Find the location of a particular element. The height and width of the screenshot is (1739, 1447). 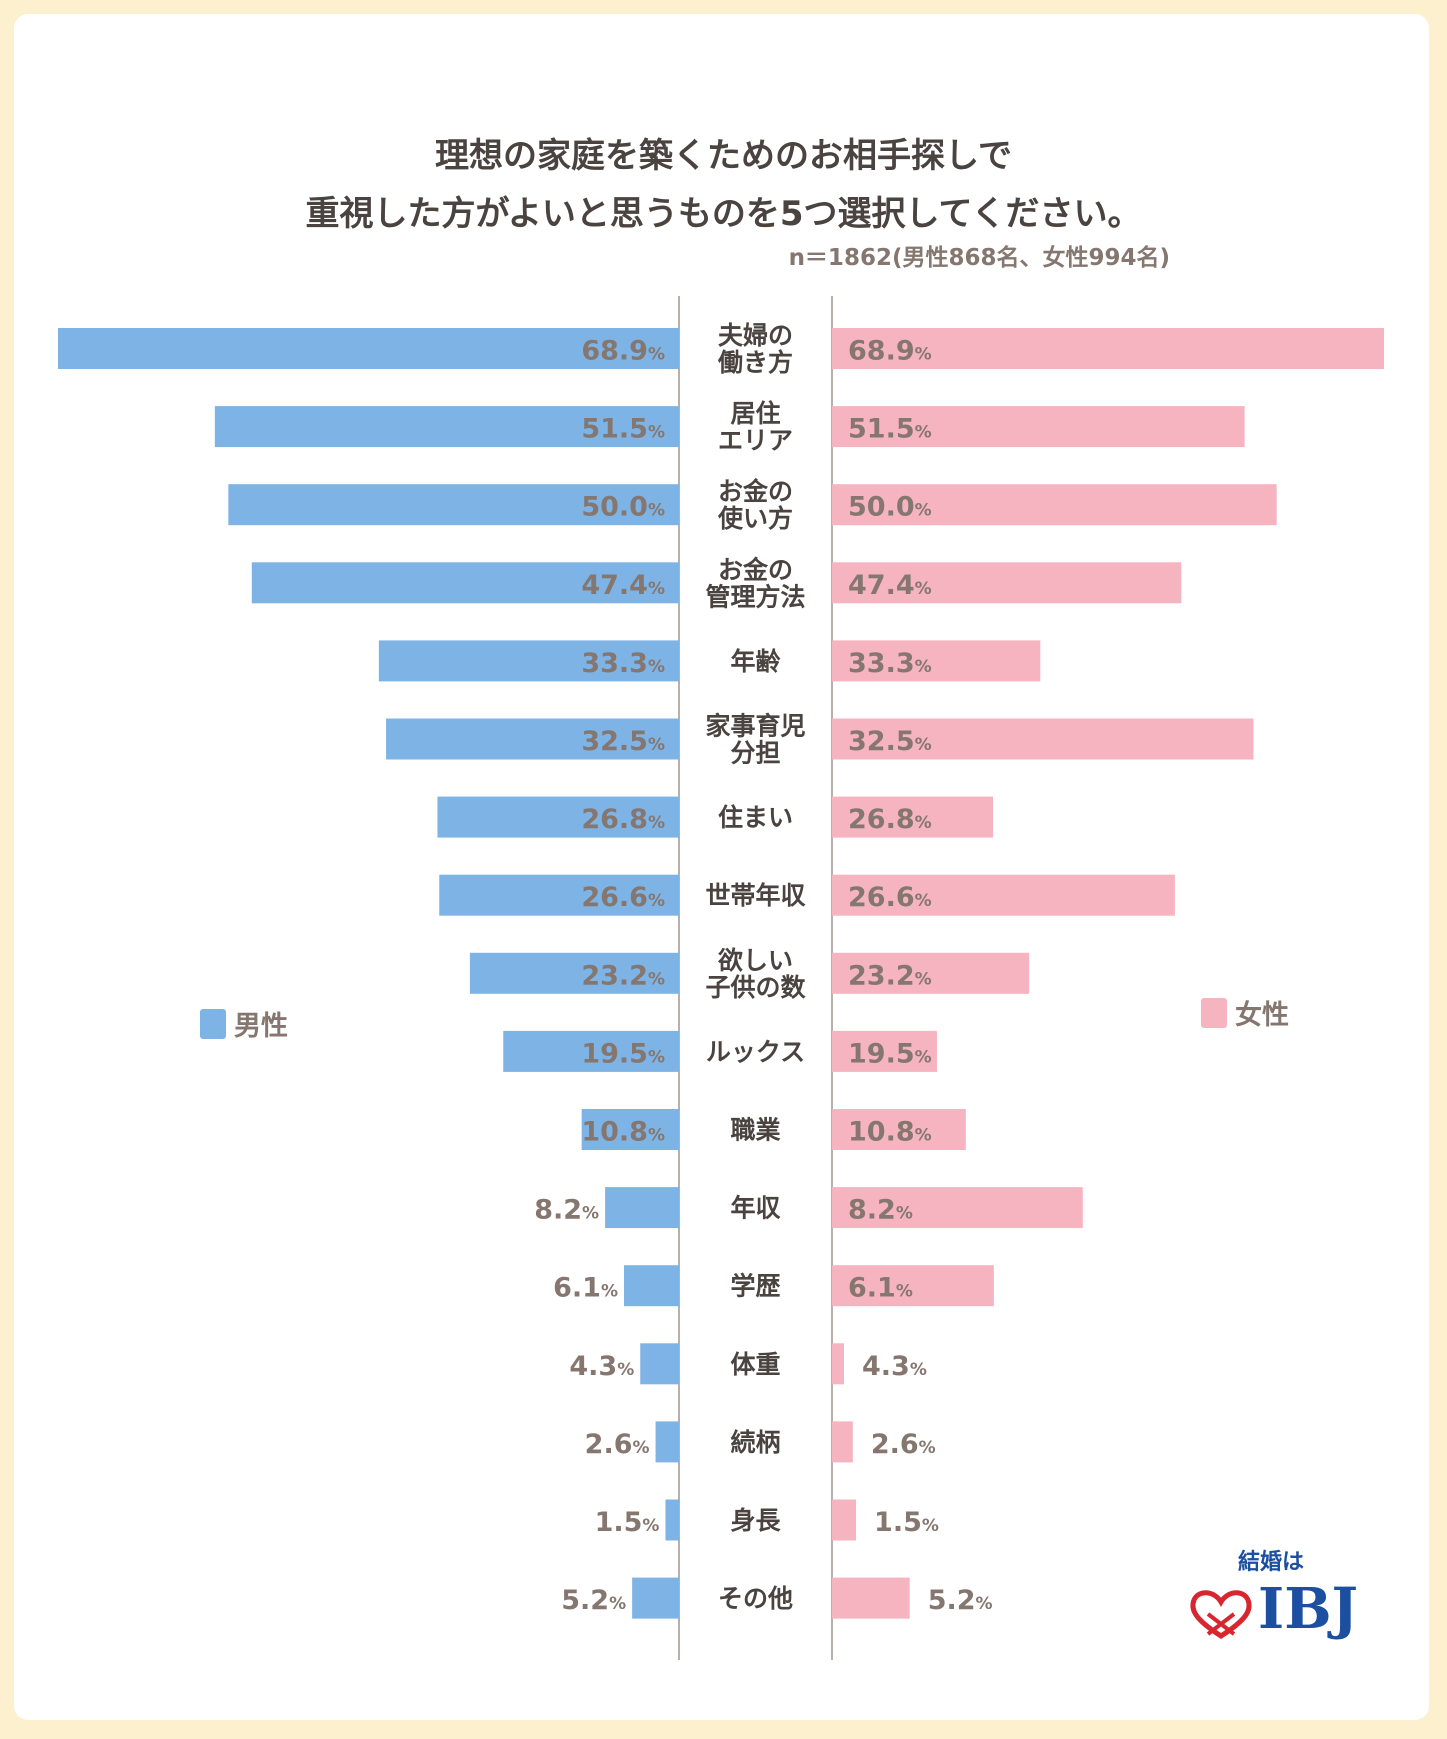

male-value-label: 6.1% is located at coordinates (585, 1288).